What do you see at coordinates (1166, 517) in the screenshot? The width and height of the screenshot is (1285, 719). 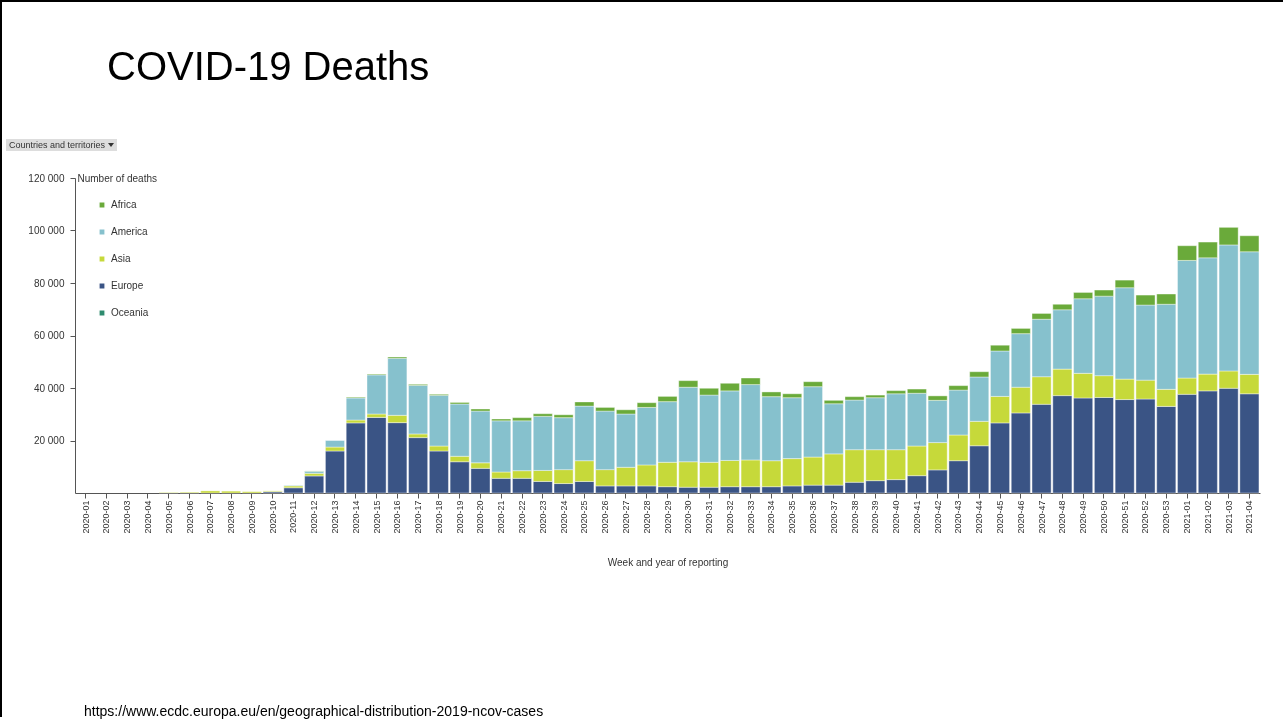 I see `x-tick-label: 2020-53` at bounding box center [1166, 517].